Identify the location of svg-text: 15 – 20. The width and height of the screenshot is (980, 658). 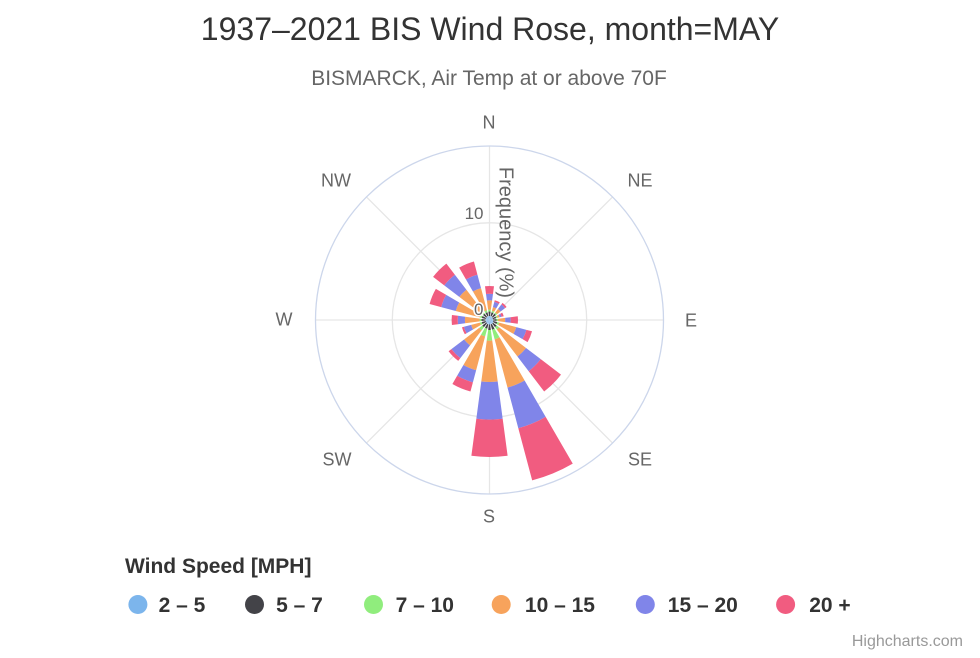
(703, 605).